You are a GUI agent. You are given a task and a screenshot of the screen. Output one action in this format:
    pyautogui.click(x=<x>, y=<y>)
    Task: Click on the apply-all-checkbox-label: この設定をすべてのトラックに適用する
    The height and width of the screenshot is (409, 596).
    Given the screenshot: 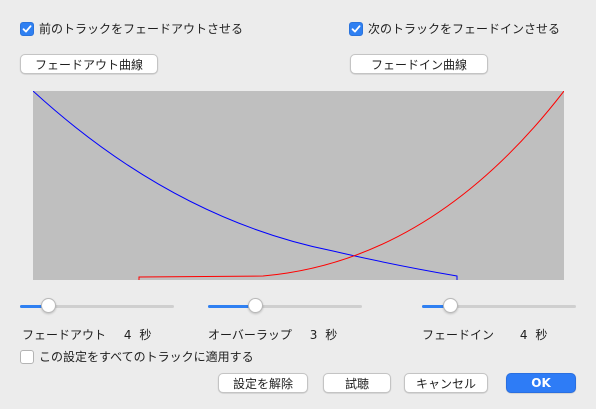 What is the action you would take?
    pyautogui.click(x=146, y=357)
    